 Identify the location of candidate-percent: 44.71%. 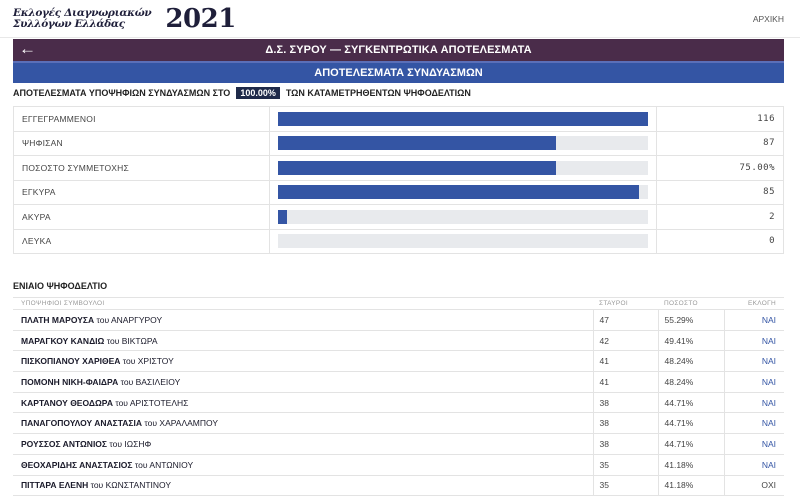
(691, 403).